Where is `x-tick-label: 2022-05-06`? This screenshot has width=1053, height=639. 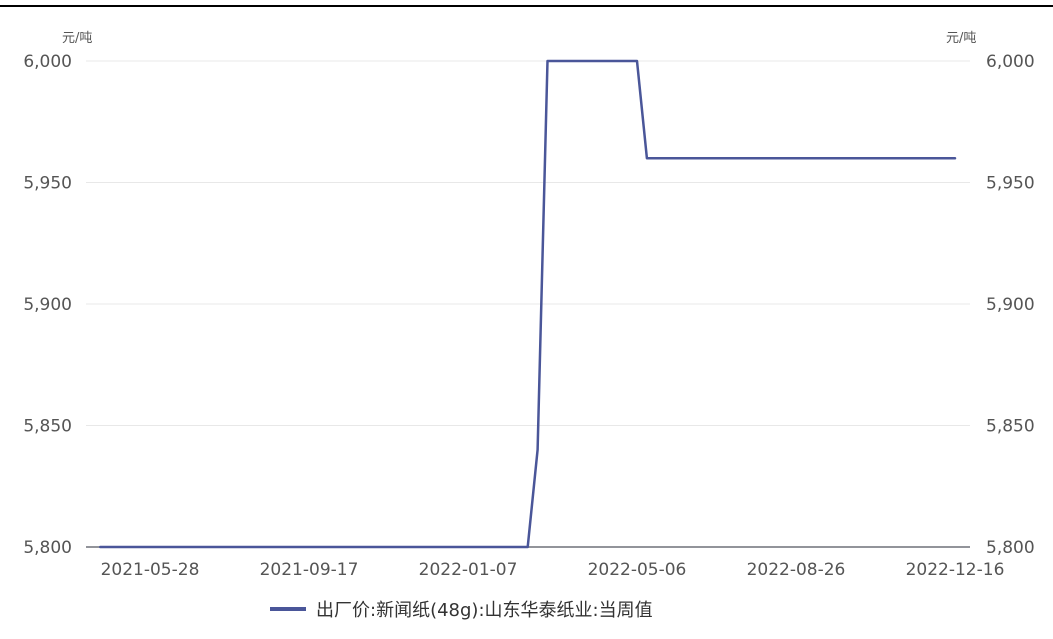
x-tick-label: 2022-05-06 is located at coordinates (637, 570).